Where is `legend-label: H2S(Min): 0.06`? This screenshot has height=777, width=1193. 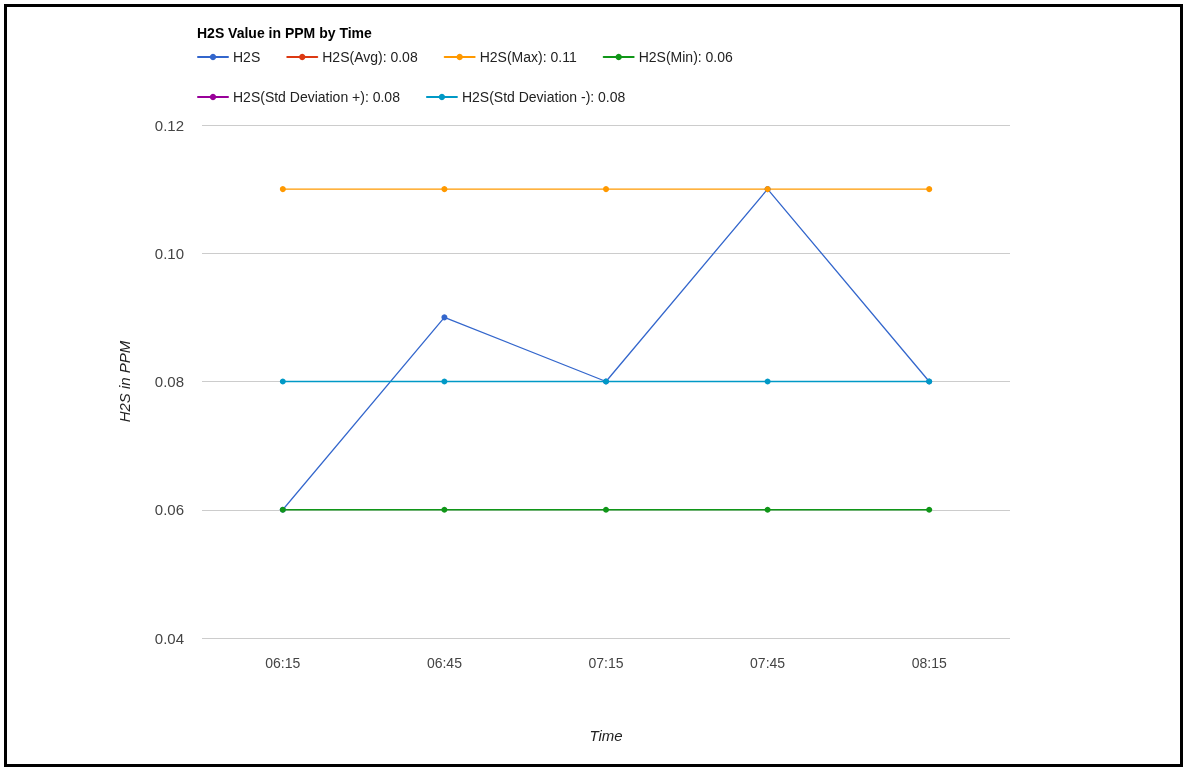
legend-label: H2S(Min): 0.06 is located at coordinates (686, 57).